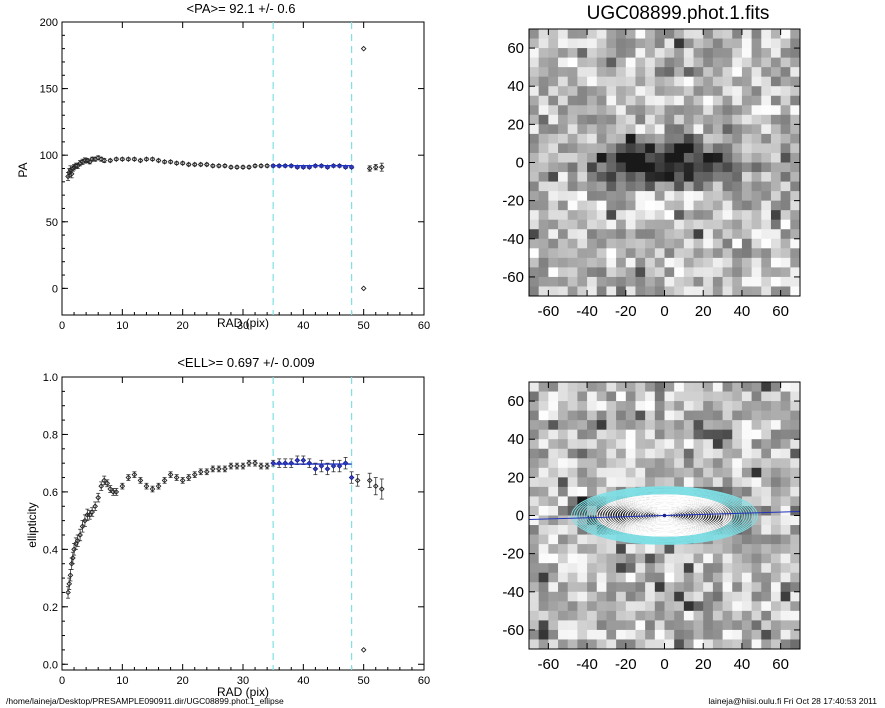  I want to click on pa-data-point, so click(363, 48).